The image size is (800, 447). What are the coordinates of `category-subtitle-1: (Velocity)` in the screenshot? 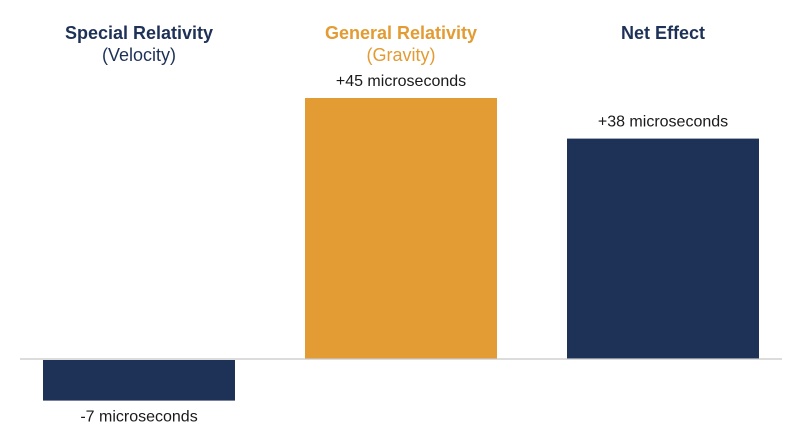 It's located at (139, 55).